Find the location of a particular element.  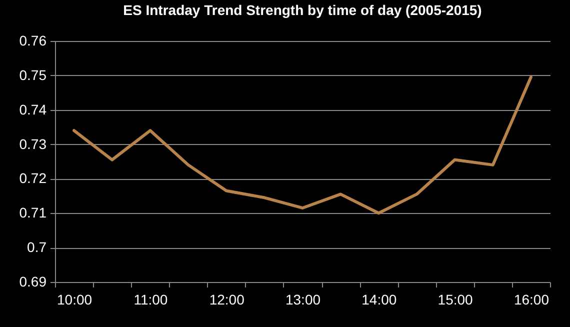

x-tick-label: 10:00 is located at coordinates (74, 300).